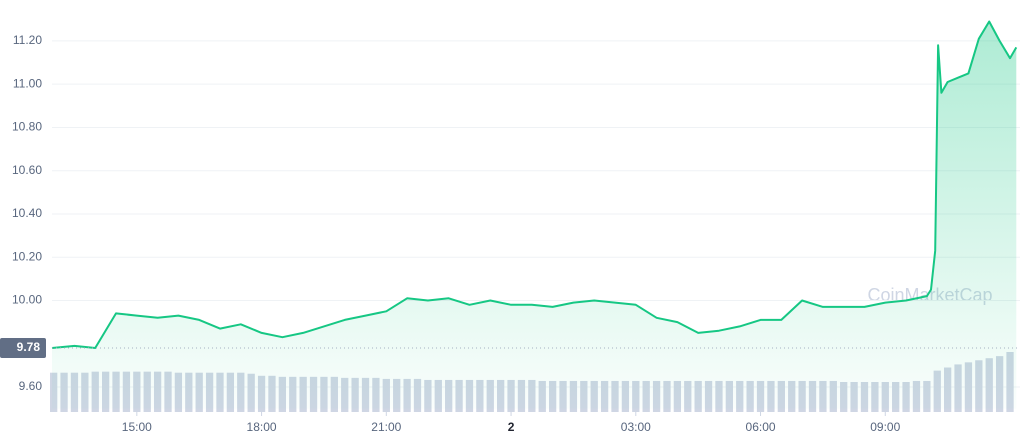 The width and height of the screenshot is (1021, 440). What do you see at coordinates (761, 427) in the screenshot?
I see `x-tick-label: 06:00` at bounding box center [761, 427].